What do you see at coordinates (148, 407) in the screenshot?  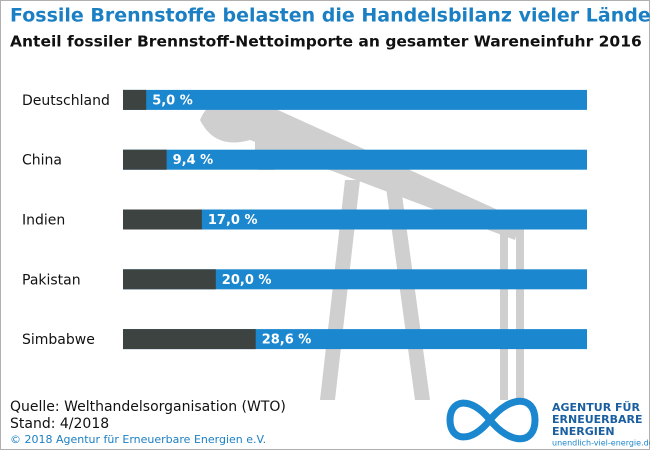 I see `source: Quelle: Welthandelsorganisation (WTO)` at bounding box center [148, 407].